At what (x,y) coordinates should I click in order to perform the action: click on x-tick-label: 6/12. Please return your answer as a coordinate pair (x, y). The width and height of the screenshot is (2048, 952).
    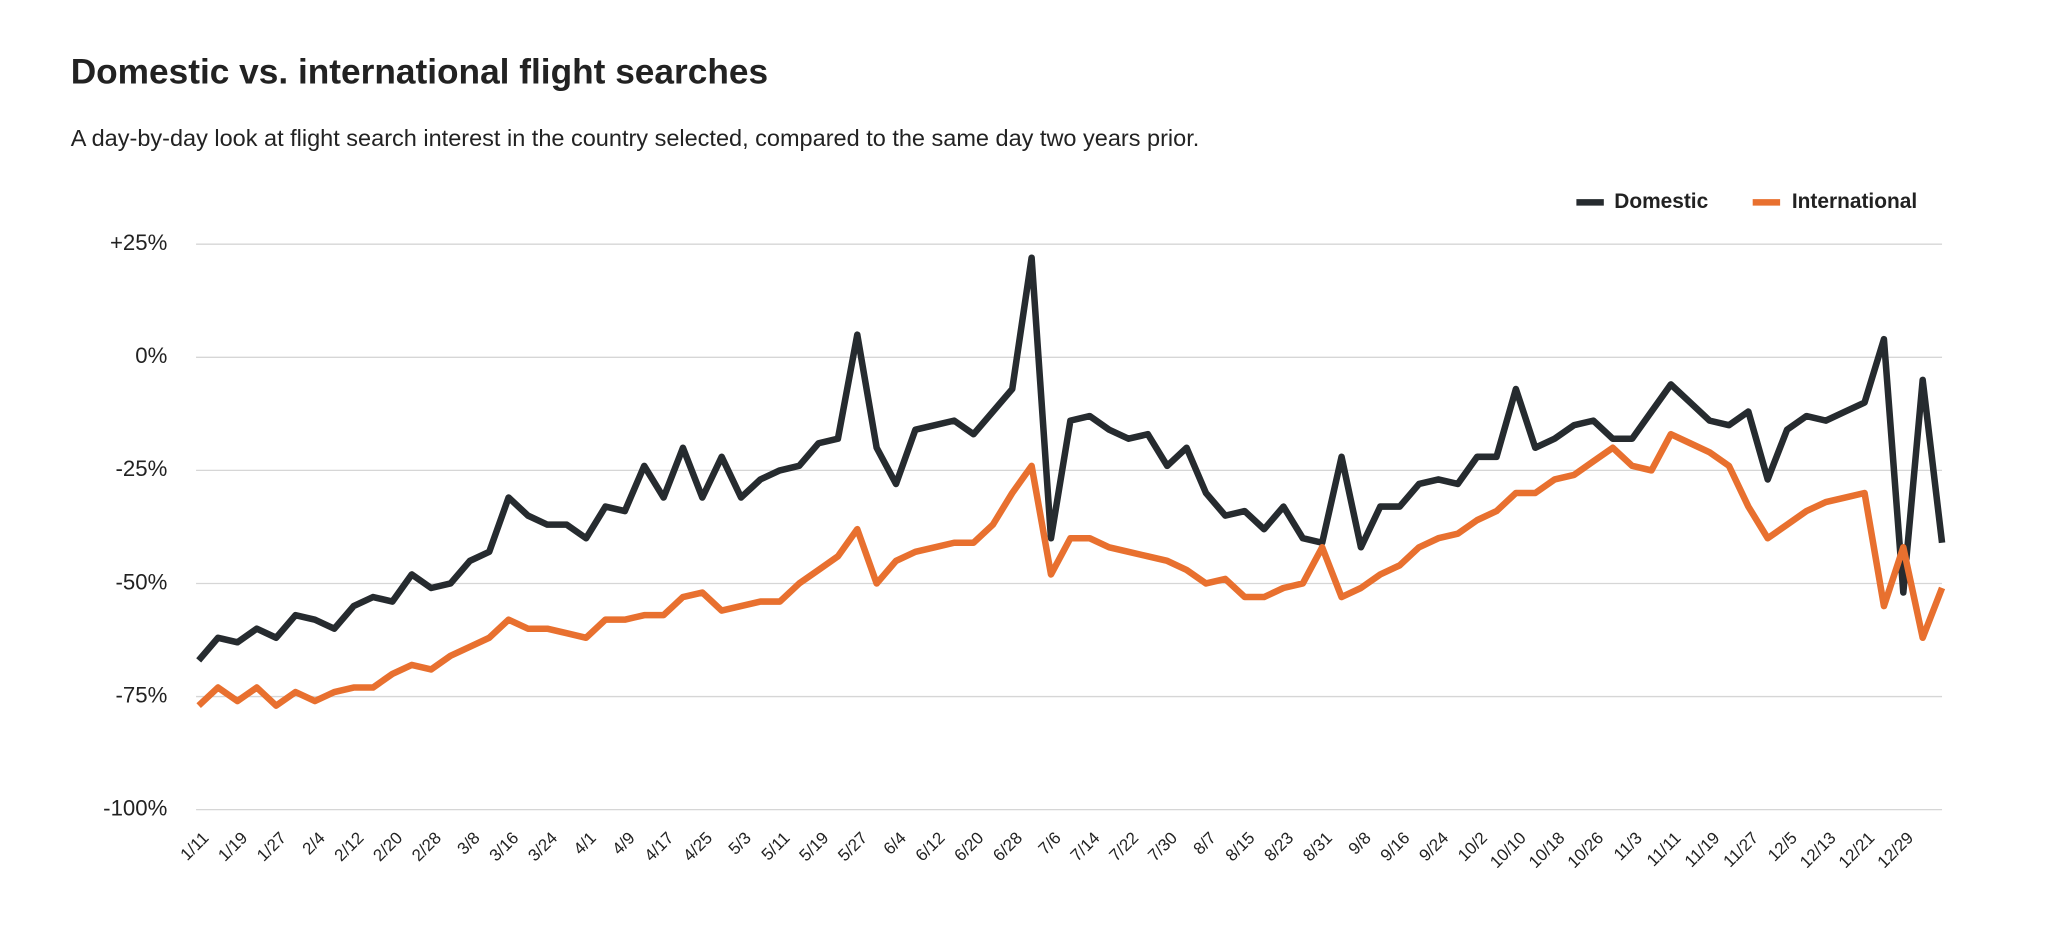
    Looking at the image, I should click on (930, 846).